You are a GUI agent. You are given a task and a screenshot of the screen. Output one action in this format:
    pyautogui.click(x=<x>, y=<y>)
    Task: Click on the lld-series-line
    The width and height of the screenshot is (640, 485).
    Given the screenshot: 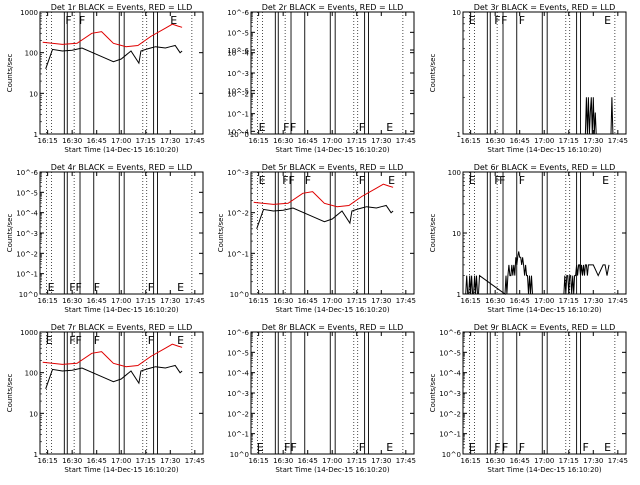 What is the action you would take?
    pyautogui.click(x=323, y=195)
    